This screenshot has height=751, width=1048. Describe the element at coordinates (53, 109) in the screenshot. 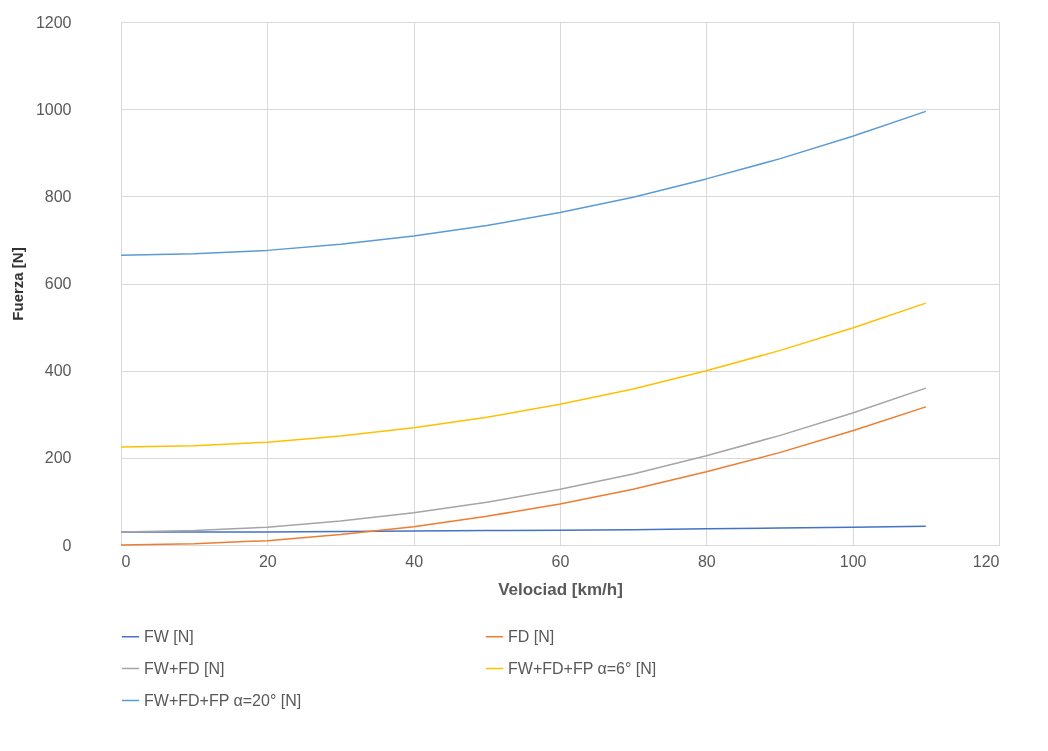

I see `y-tick-label: 1000` at that location.